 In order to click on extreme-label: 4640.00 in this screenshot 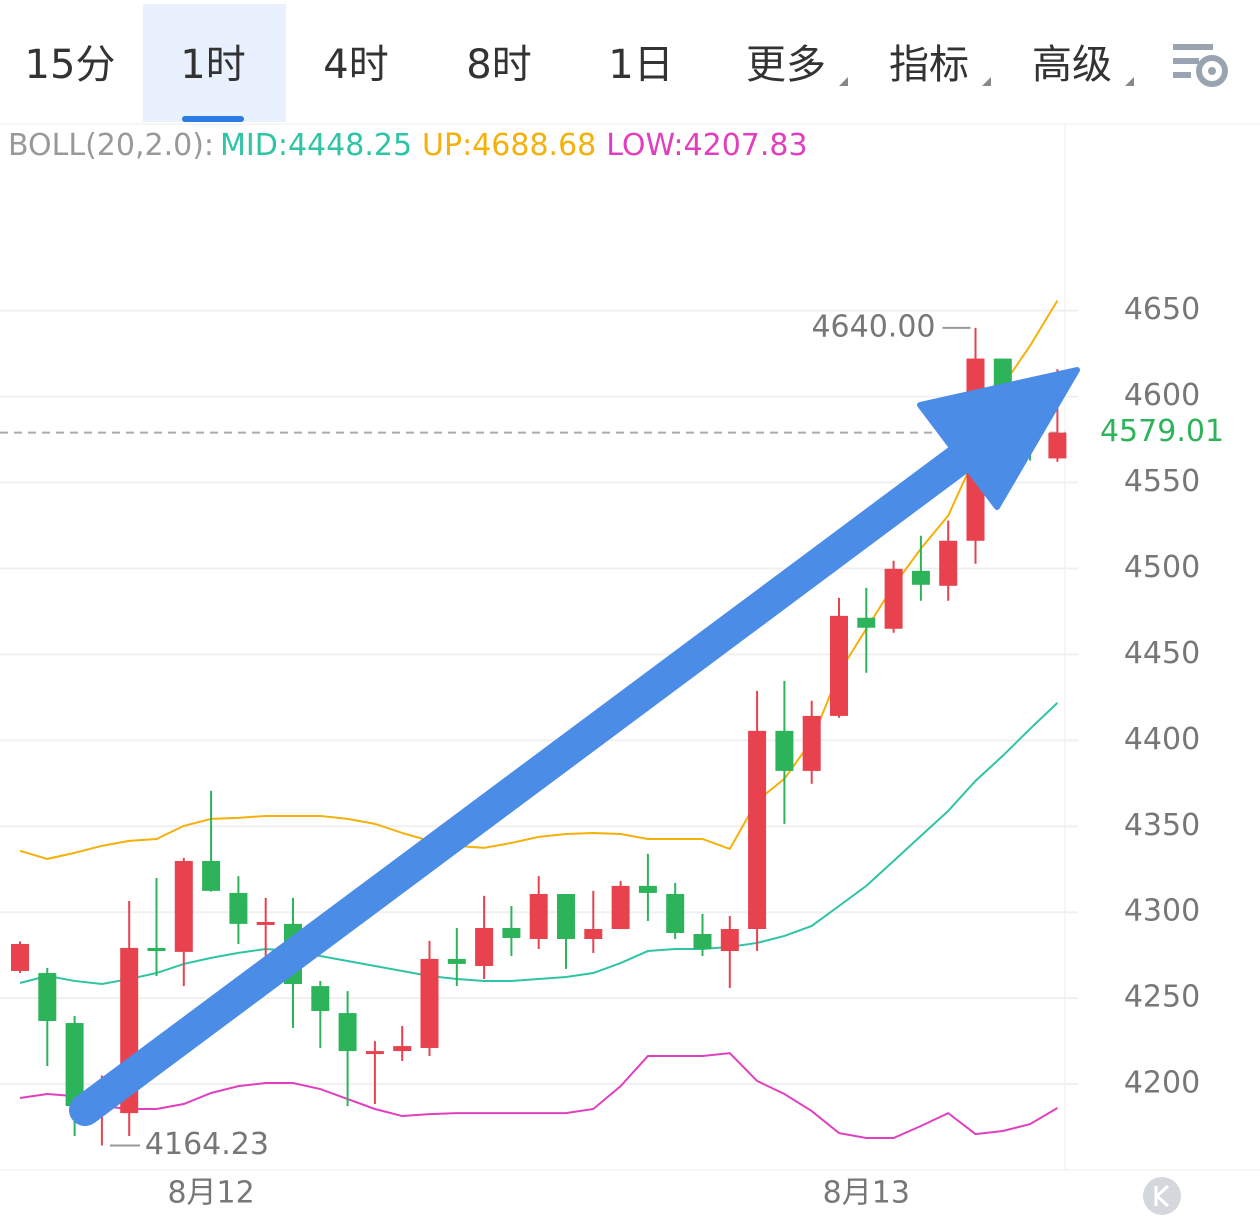, I will do `click(873, 326)`.